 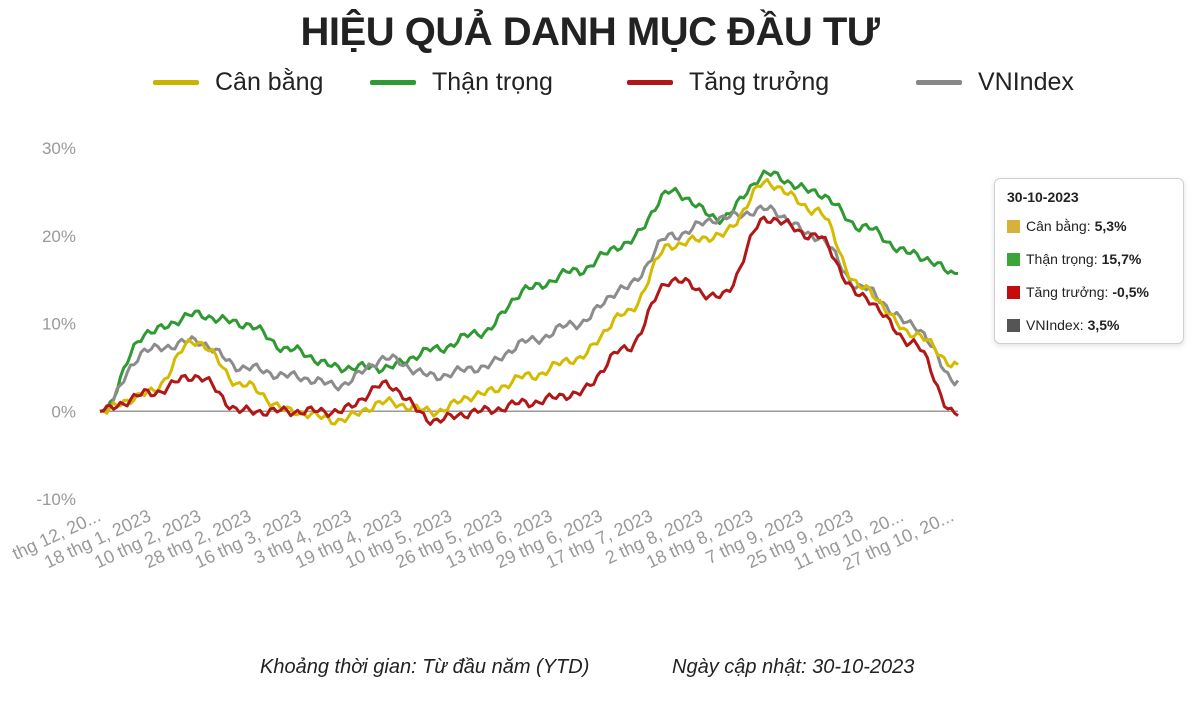 I want to click on tooltip-label: Tăng trưởng:, so click(x=1067, y=292).